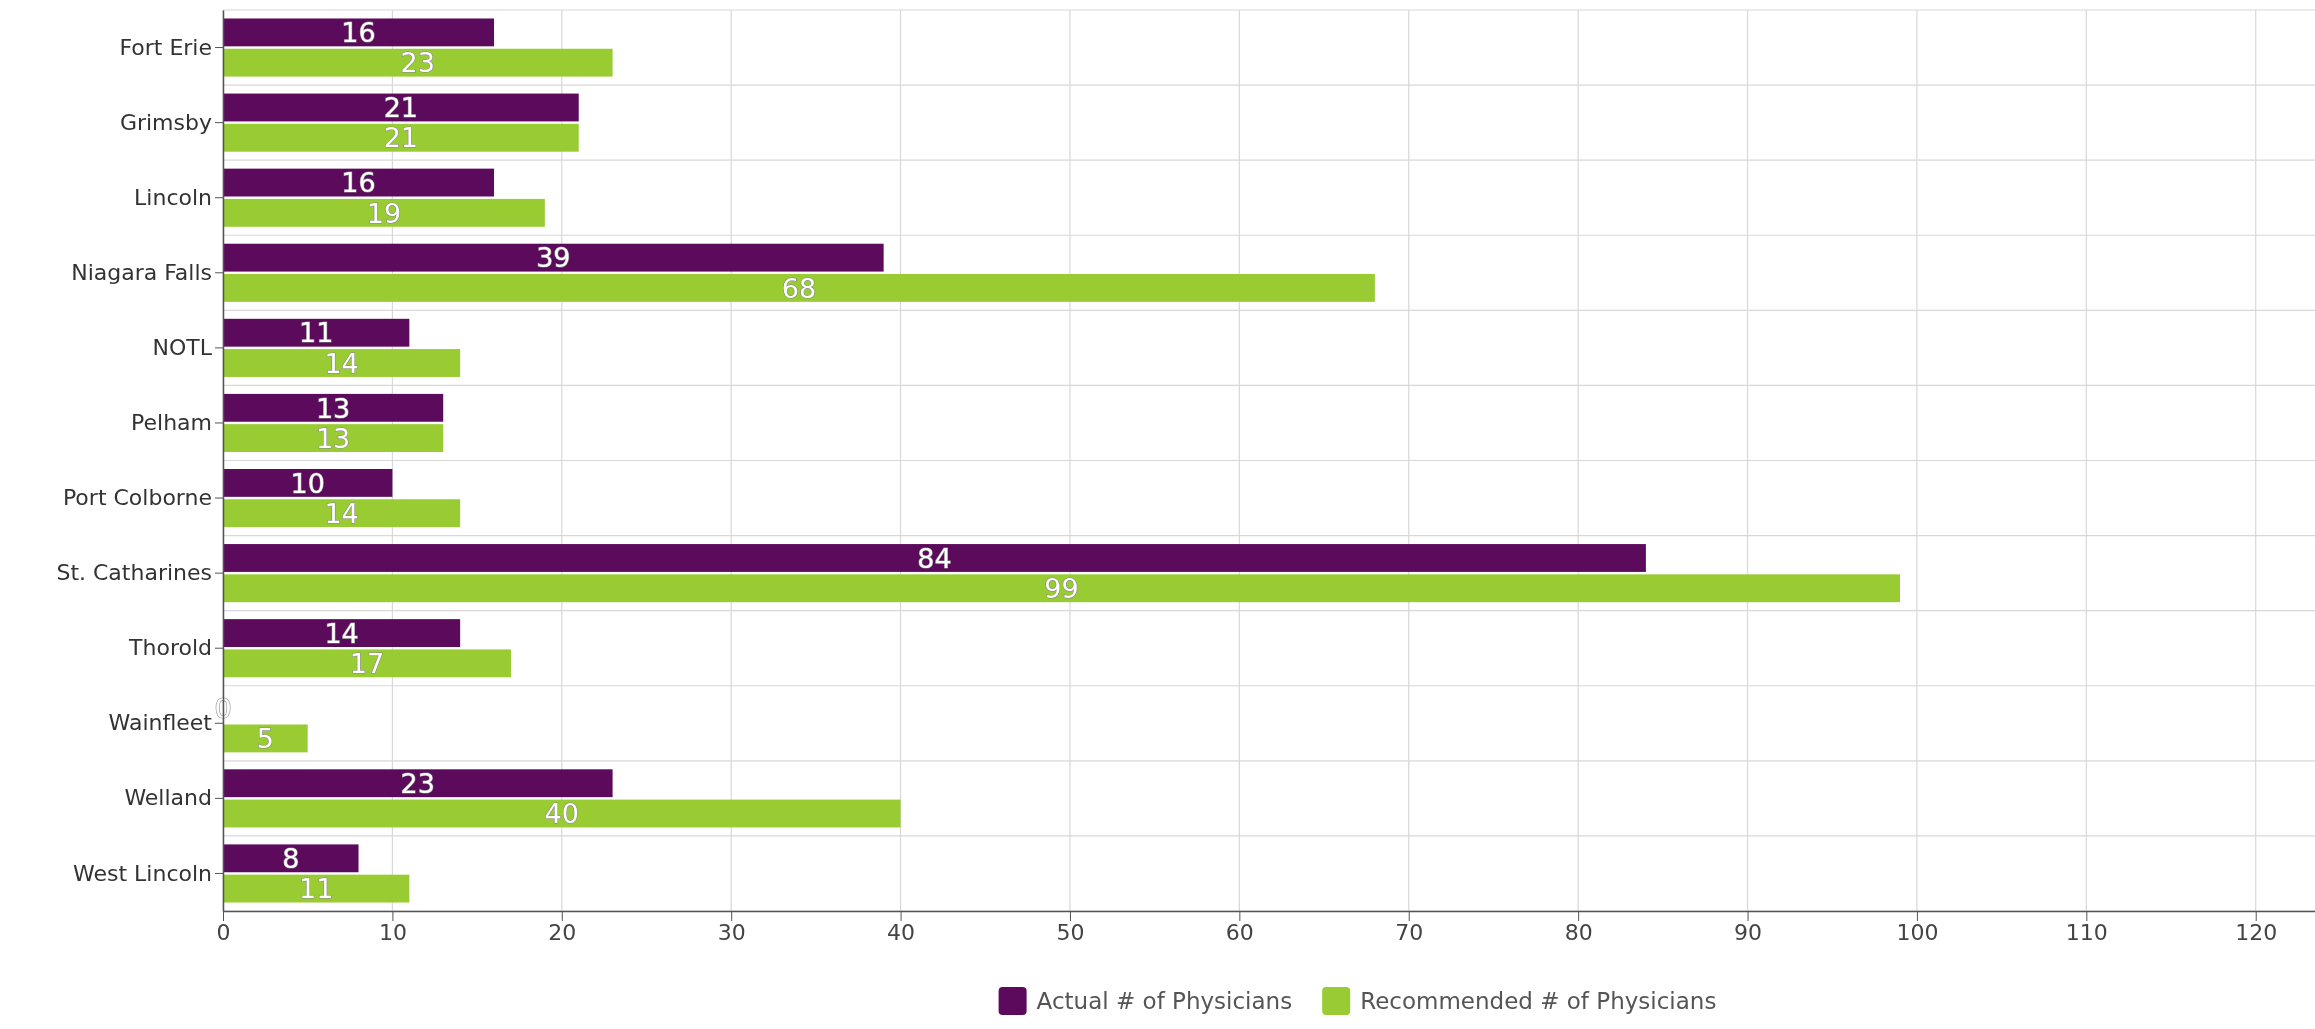 The image size is (2315, 1029). I want to click on legend-label: Recommended # of Physicians, so click(1538, 1001).